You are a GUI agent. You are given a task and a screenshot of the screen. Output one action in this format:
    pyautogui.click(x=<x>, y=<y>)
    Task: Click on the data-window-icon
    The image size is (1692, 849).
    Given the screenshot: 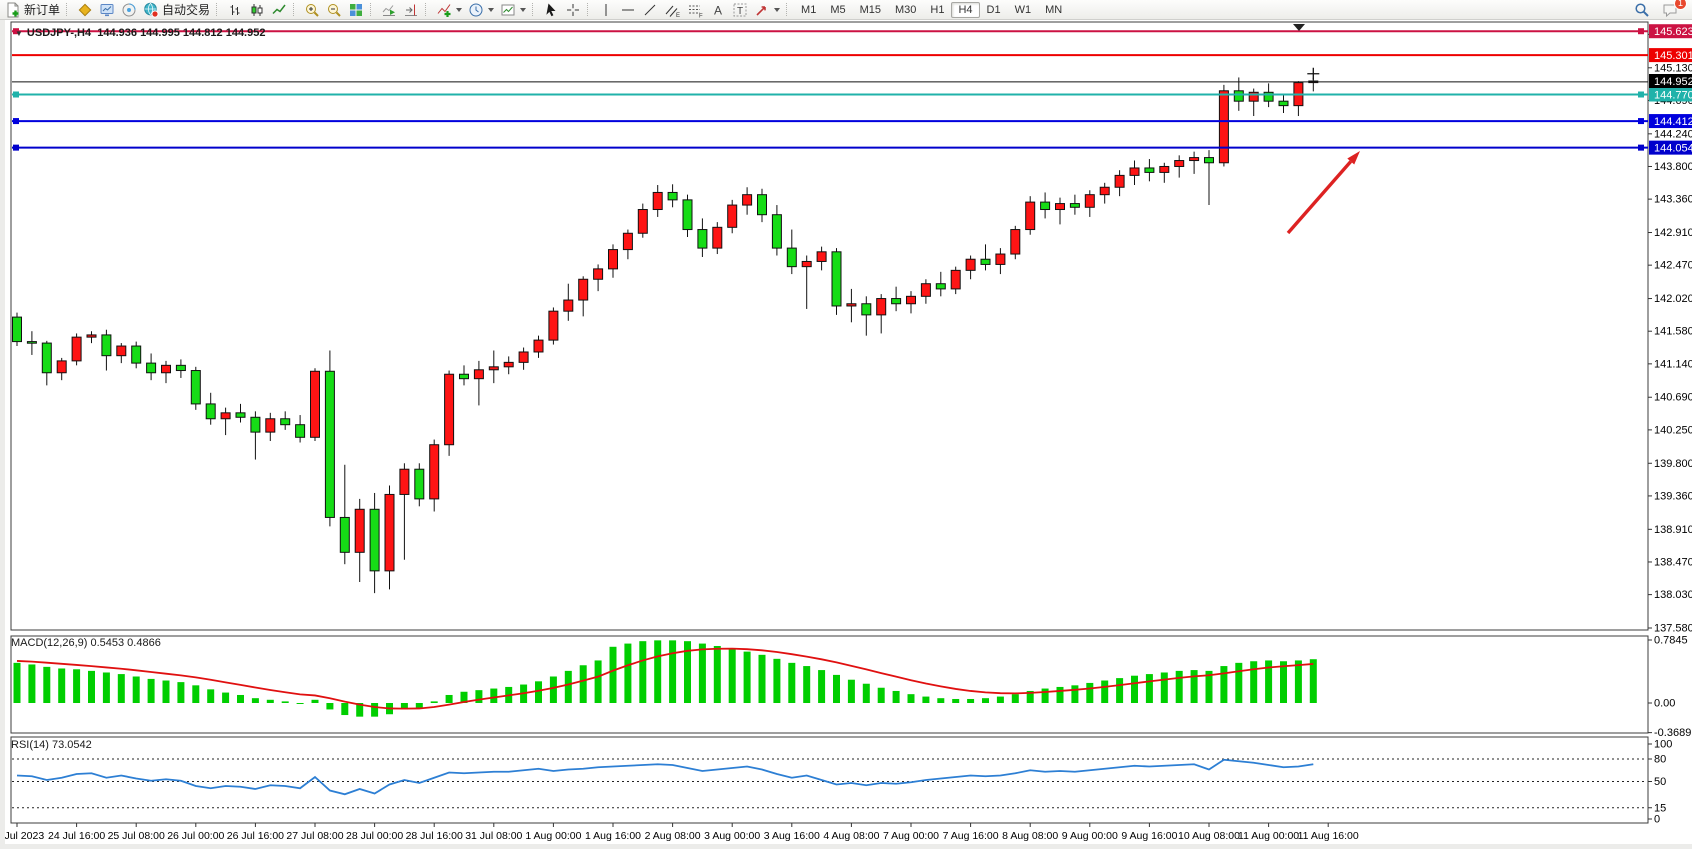 What is the action you would take?
    pyautogui.click(x=107, y=9)
    